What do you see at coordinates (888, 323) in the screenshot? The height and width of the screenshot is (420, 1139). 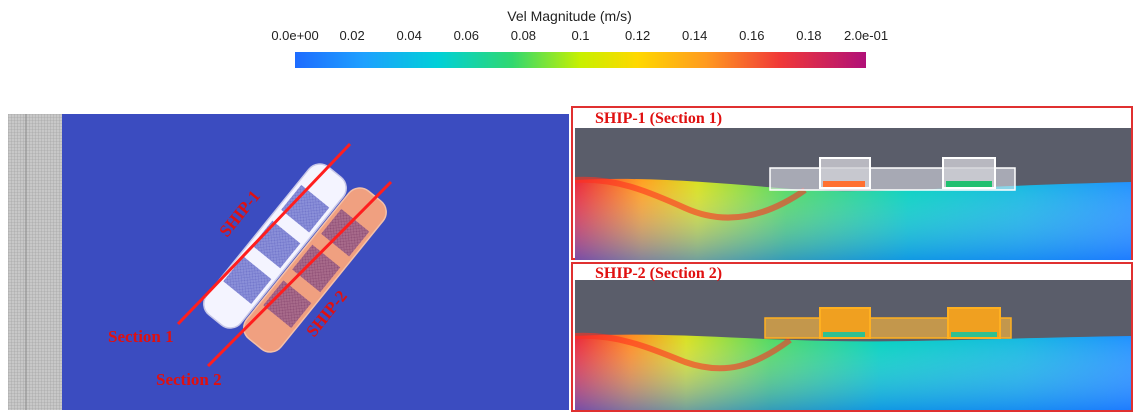 I see `section-2-ship-outline` at bounding box center [888, 323].